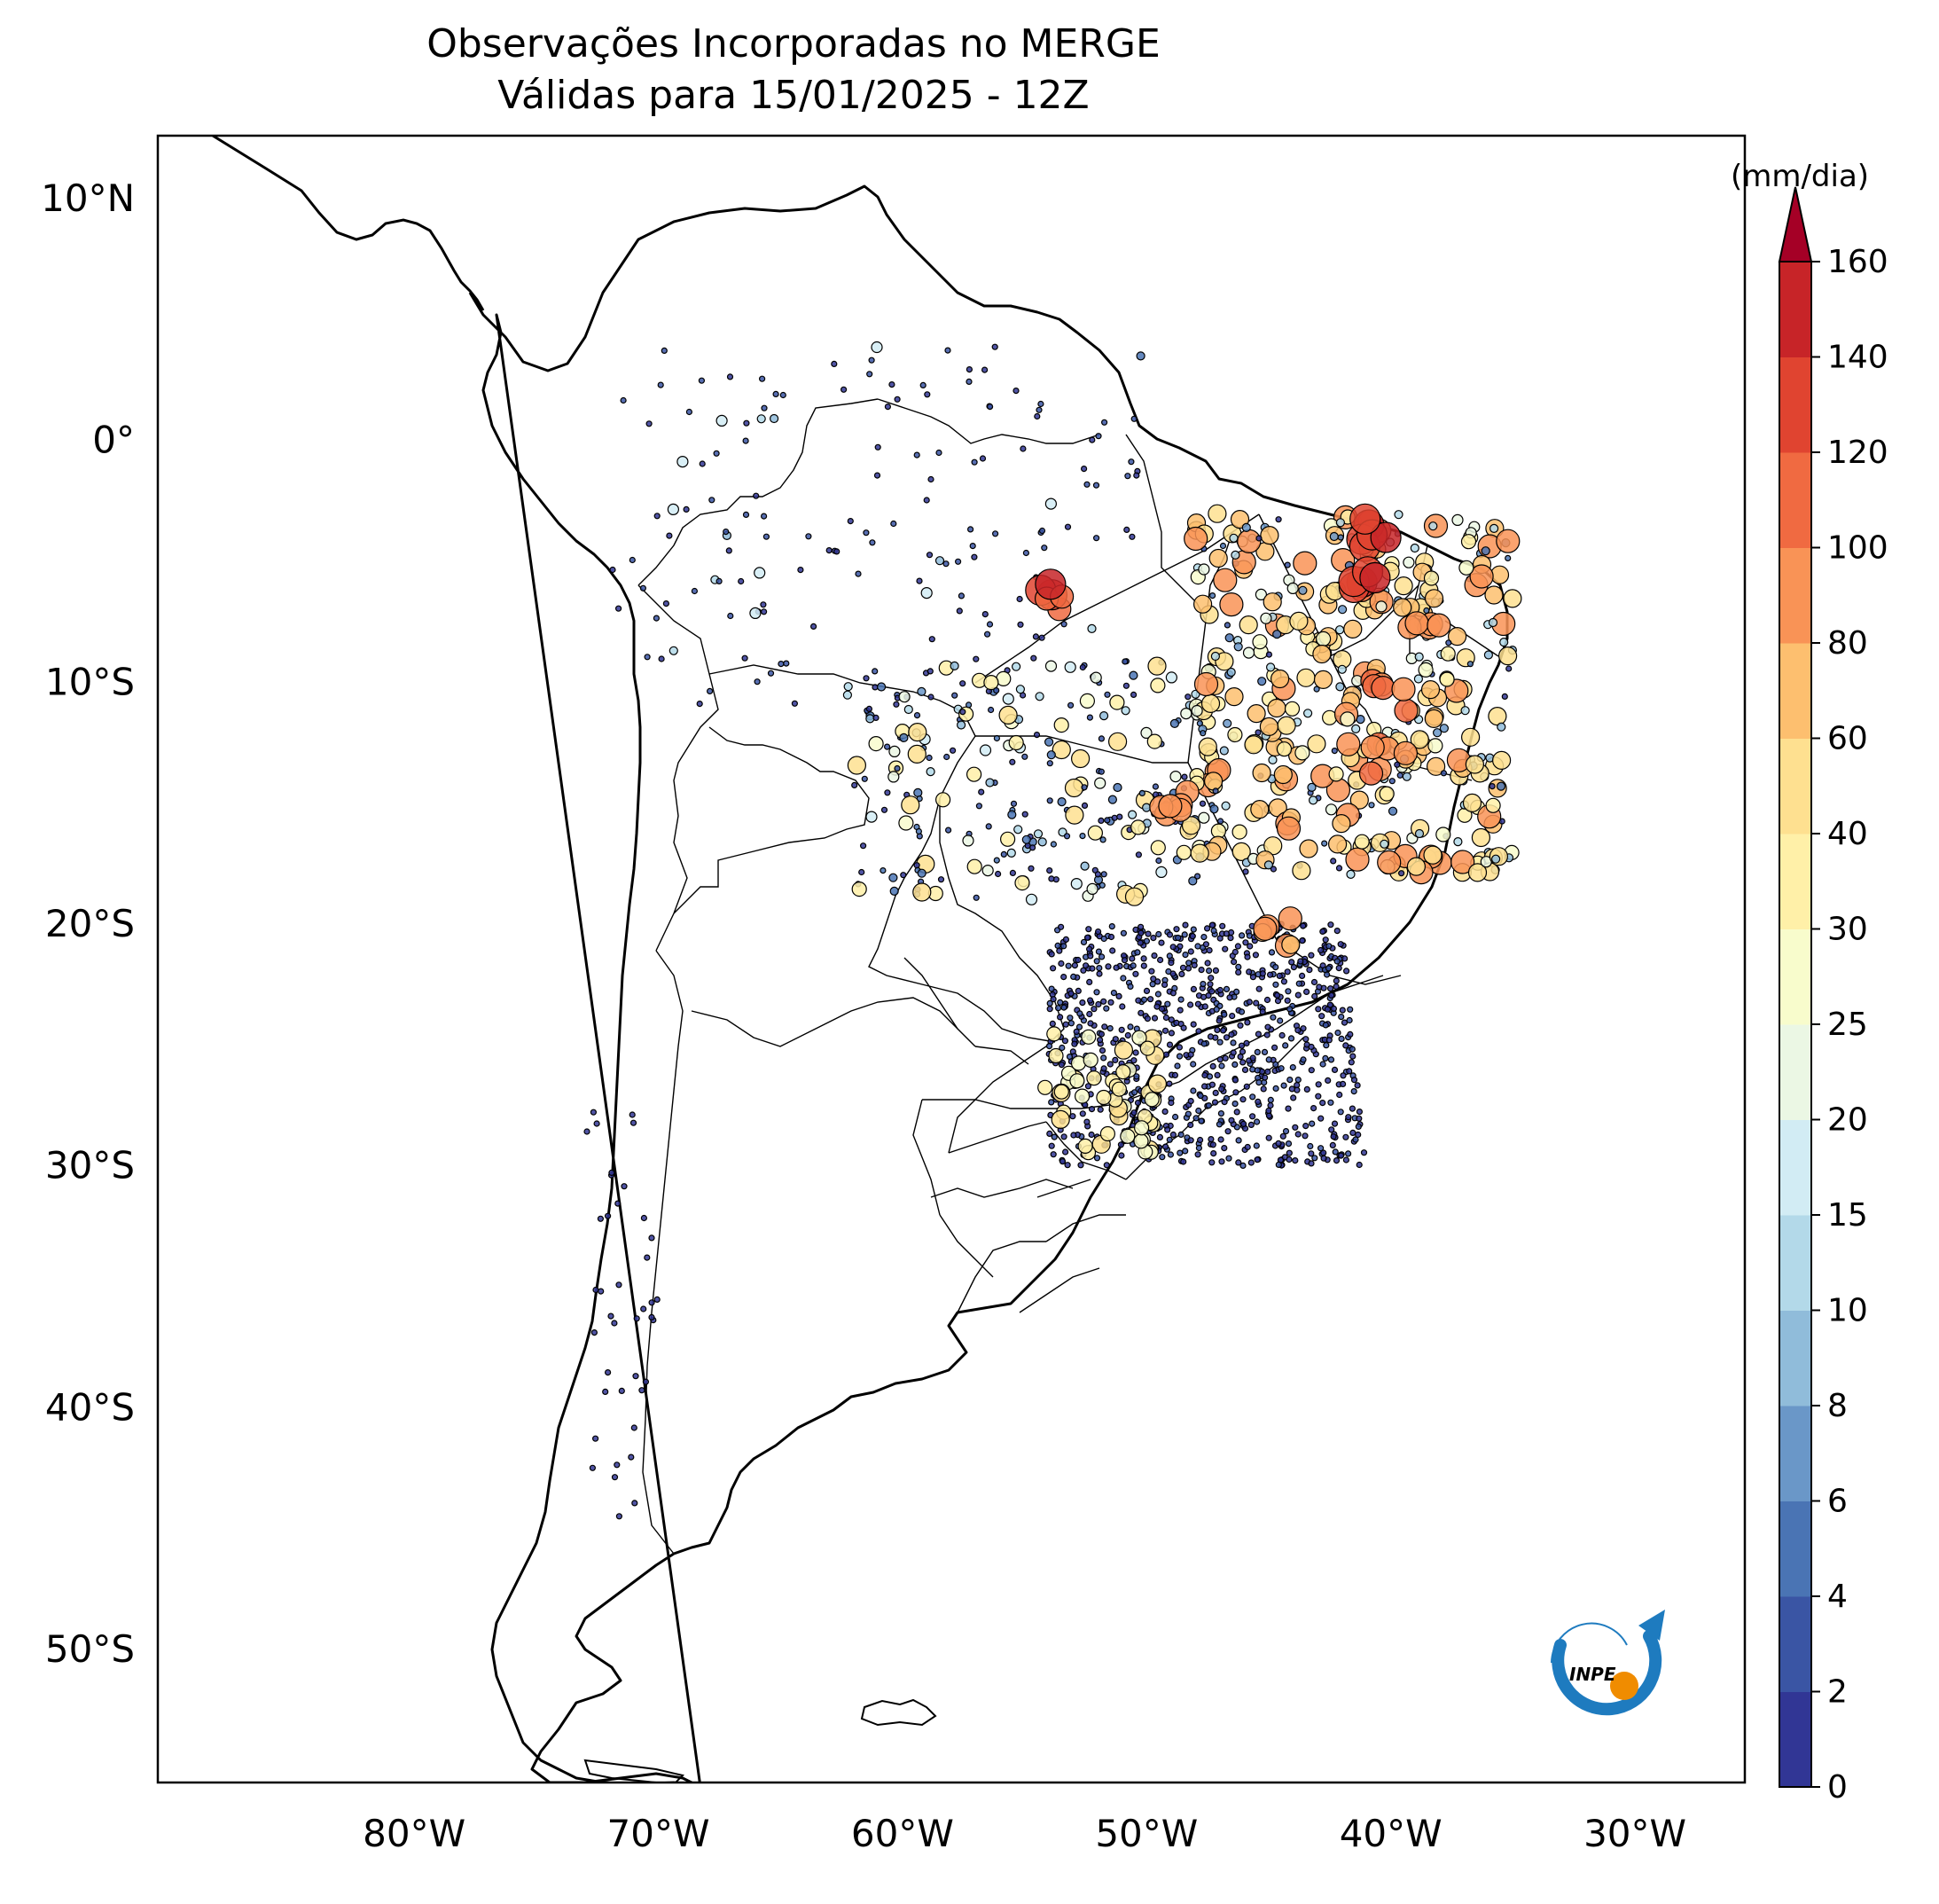 The height and width of the screenshot is (1904, 1939). What do you see at coordinates (1837, 1787) in the screenshot?
I see `colorbar-tick-label: 0` at bounding box center [1837, 1787].